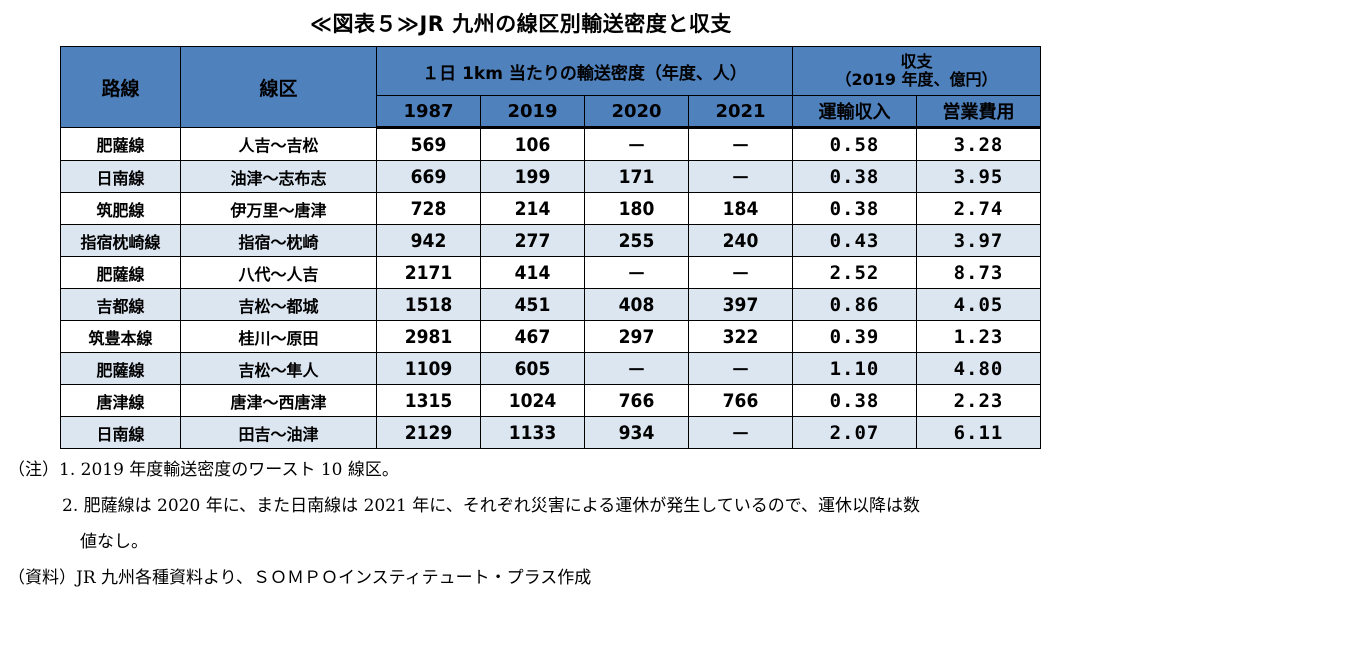 Image resolution: width=1364 pixels, height=660 pixels. What do you see at coordinates (428, 144) in the screenshot?
I see `cell-1987: 569` at bounding box center [428, 144].